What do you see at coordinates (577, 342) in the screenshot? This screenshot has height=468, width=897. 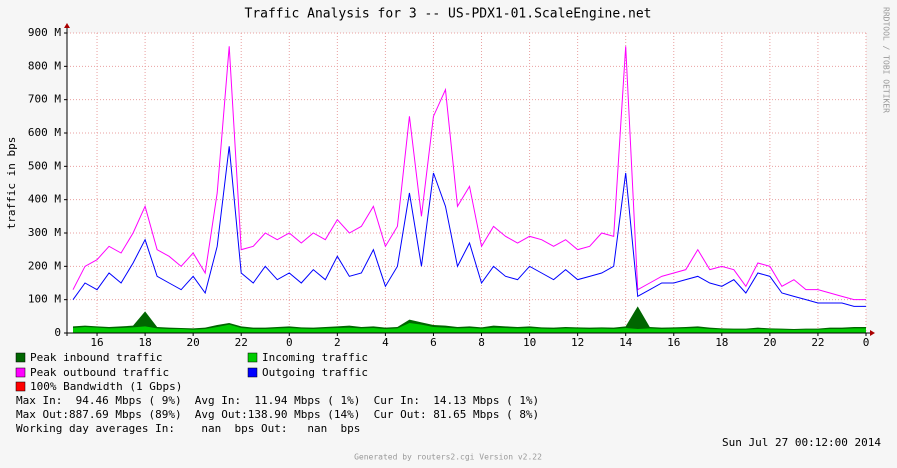 I see `x-tick-label: 12` at bounding box center [577, 342].